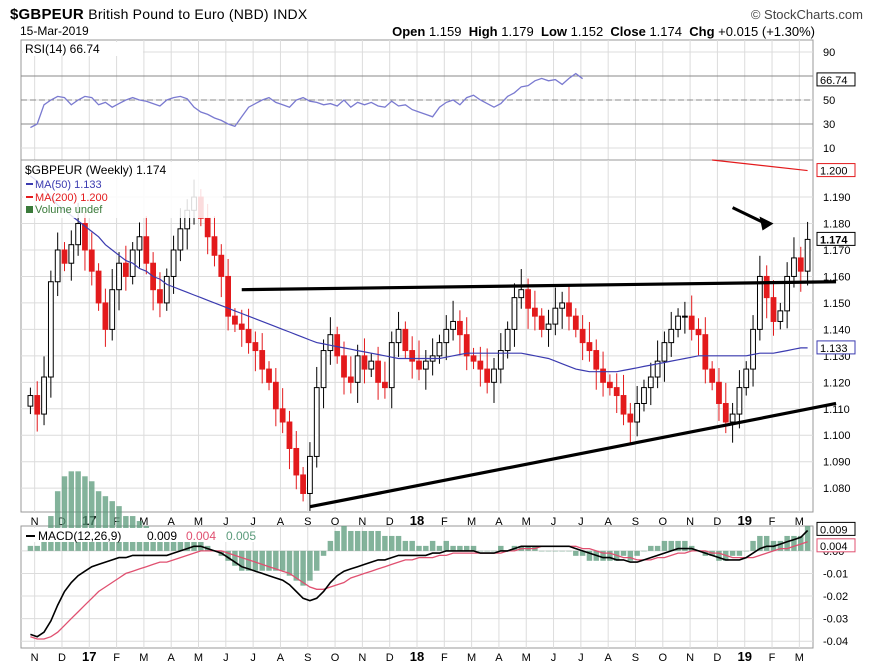 Image resolution: width=877 pixels, height=670 pixels. I want to click on rsi-legend: RSI(14) 66.74, so click(62, 49).